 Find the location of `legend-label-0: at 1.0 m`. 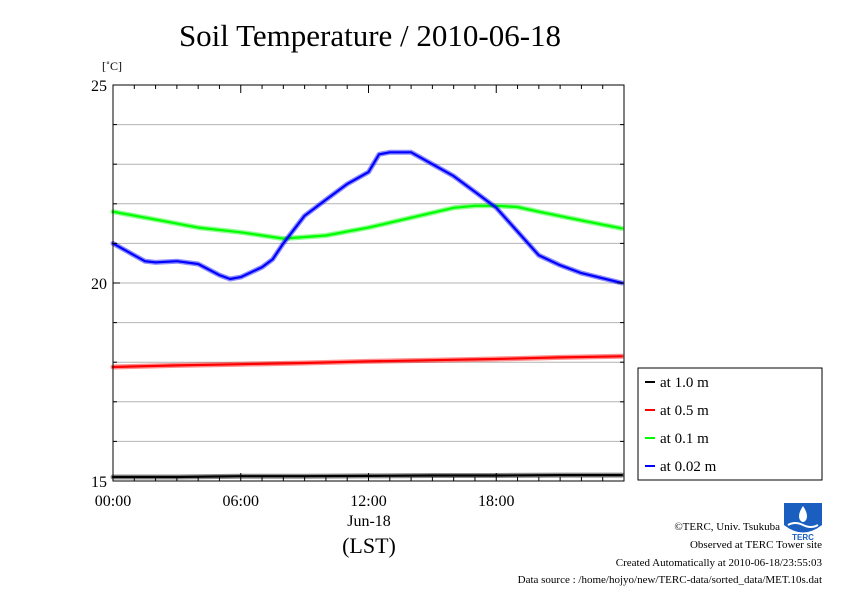

legend-label-0: at 1.0 m is located at coordinates (684, 383).